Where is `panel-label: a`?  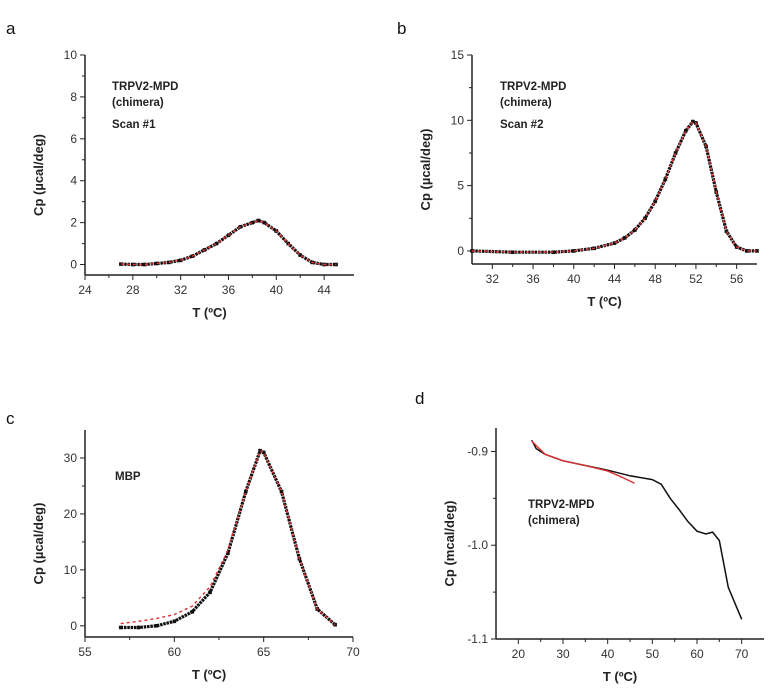
panel-label: a is located at coordinates (11, 28).